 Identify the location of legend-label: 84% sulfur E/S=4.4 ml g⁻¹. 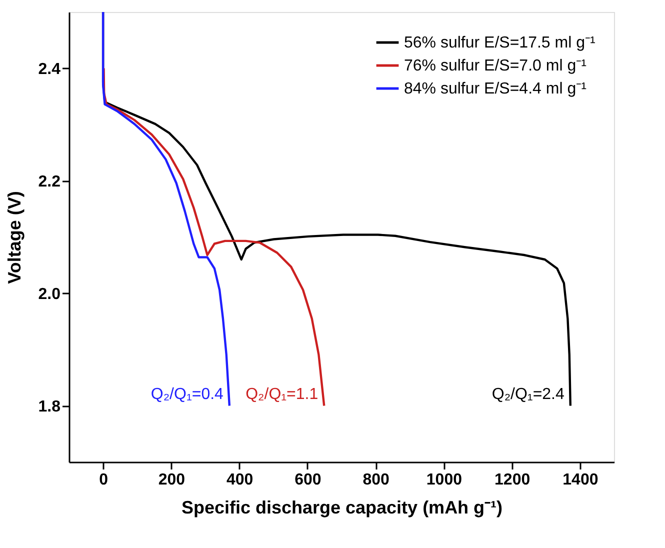
(495, 89).